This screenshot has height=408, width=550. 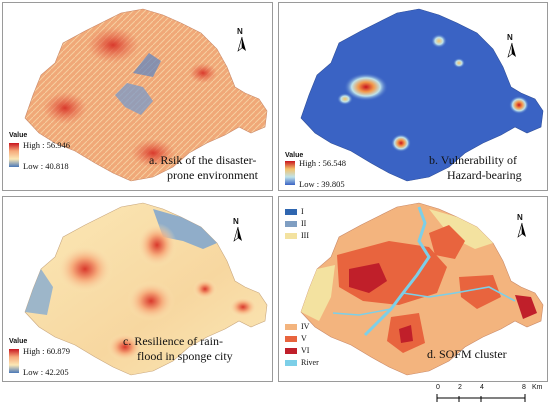 What do you see at coordinates (46, 372) in the screenshot?
I see `legend-low-label: Low : 42.205` at bounding box center [46, 372].